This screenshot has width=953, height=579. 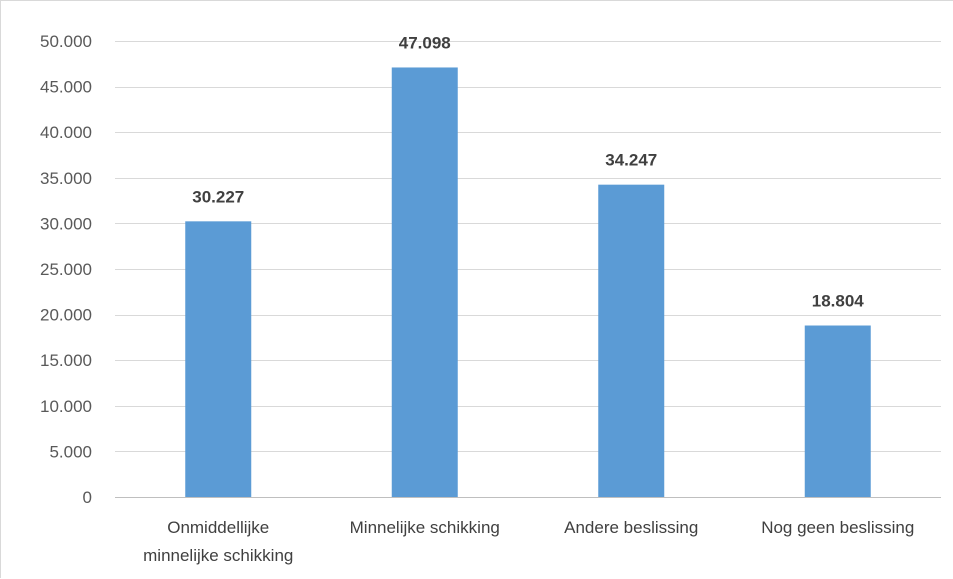 What do you see at coordinates (631, 160) in the screenshot?
I see `data-label: 34.247` at bounding box center [631, 160].